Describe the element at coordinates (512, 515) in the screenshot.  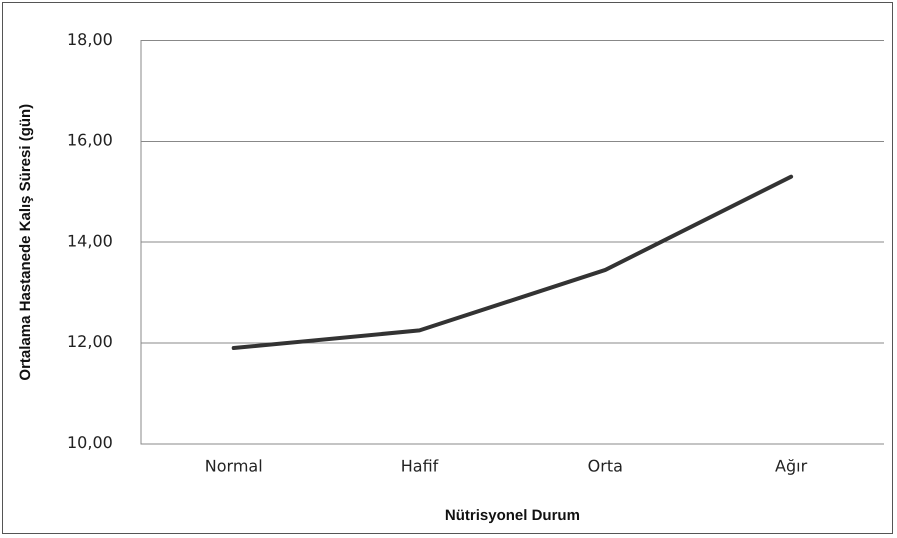
I see `x-axis-title: Nütrisyonel Durum` at that location.